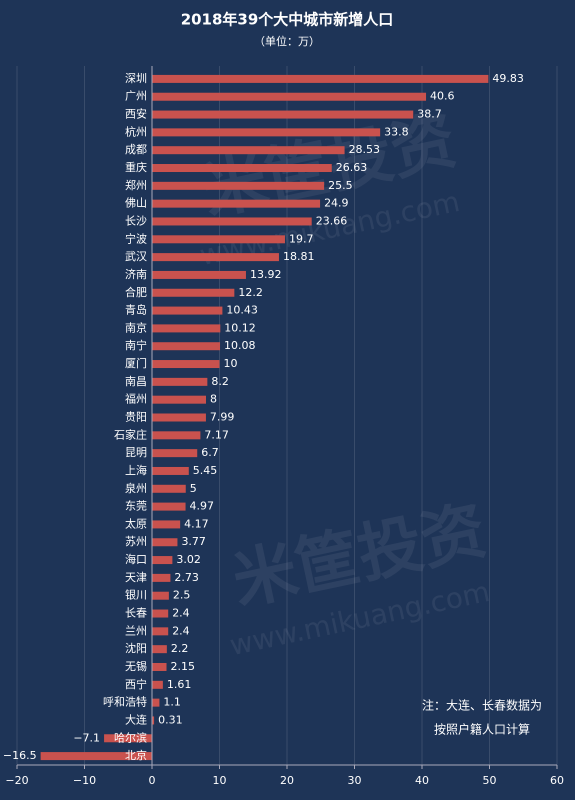  I want to click on value-label: 19.7, so click(301, 238).